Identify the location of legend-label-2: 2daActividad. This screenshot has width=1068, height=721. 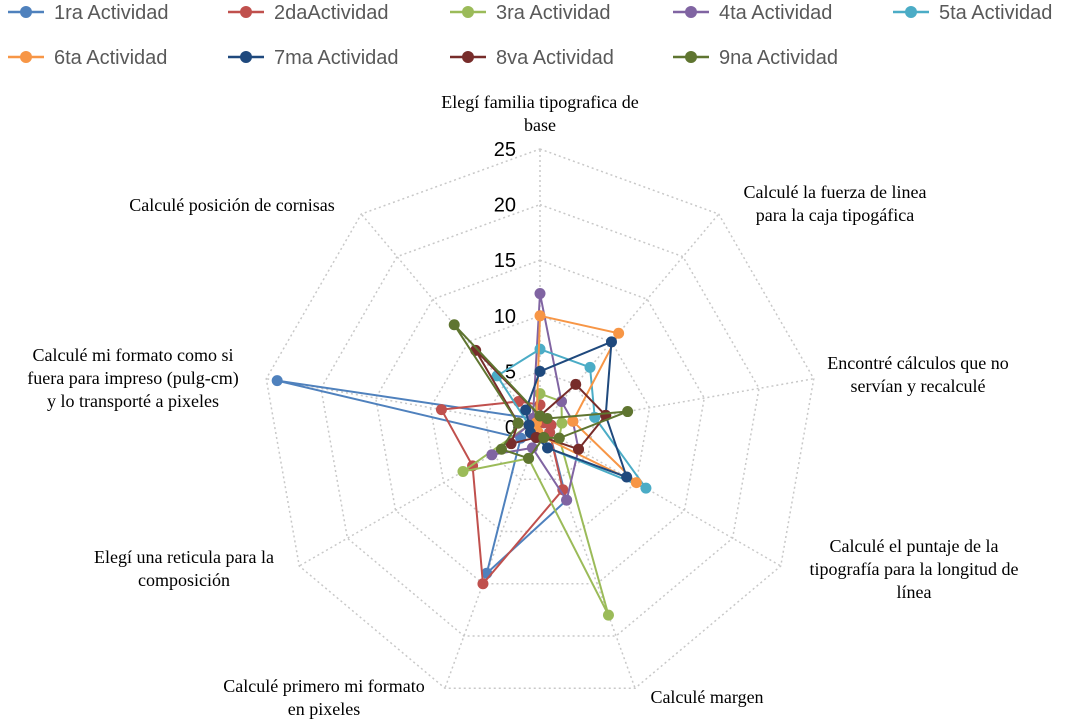
(331, 13).